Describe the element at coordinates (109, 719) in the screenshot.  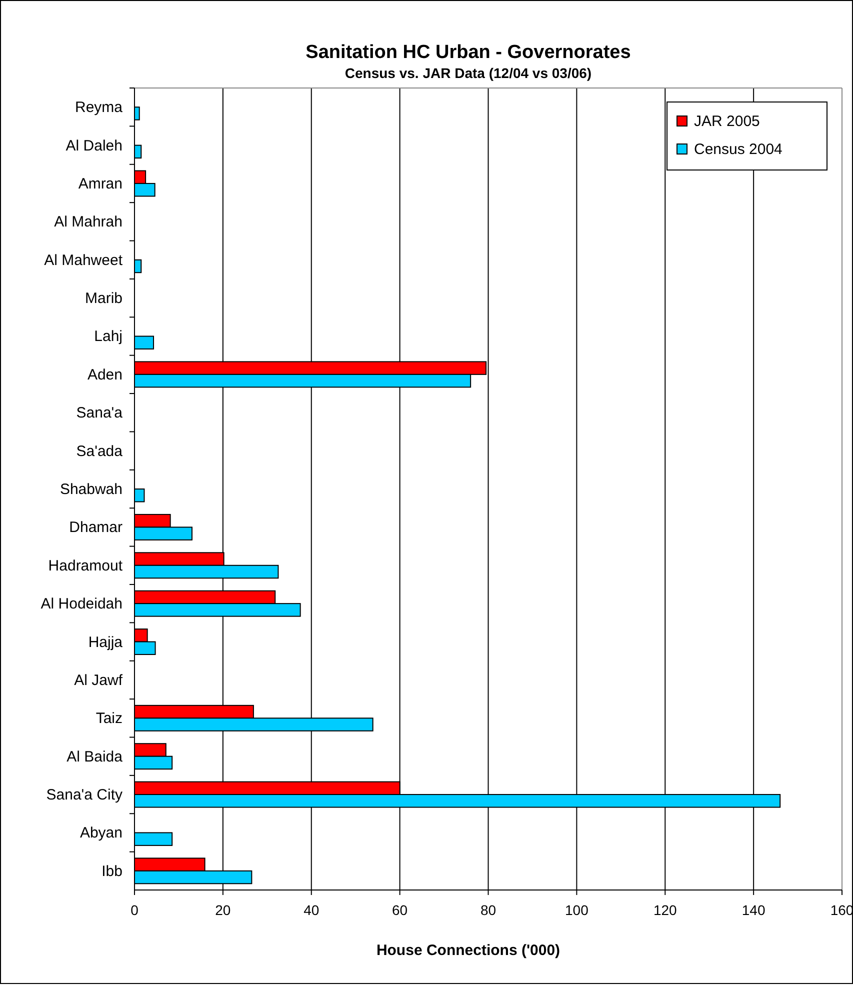
I see `y-tick-label: Taiz` at that location.